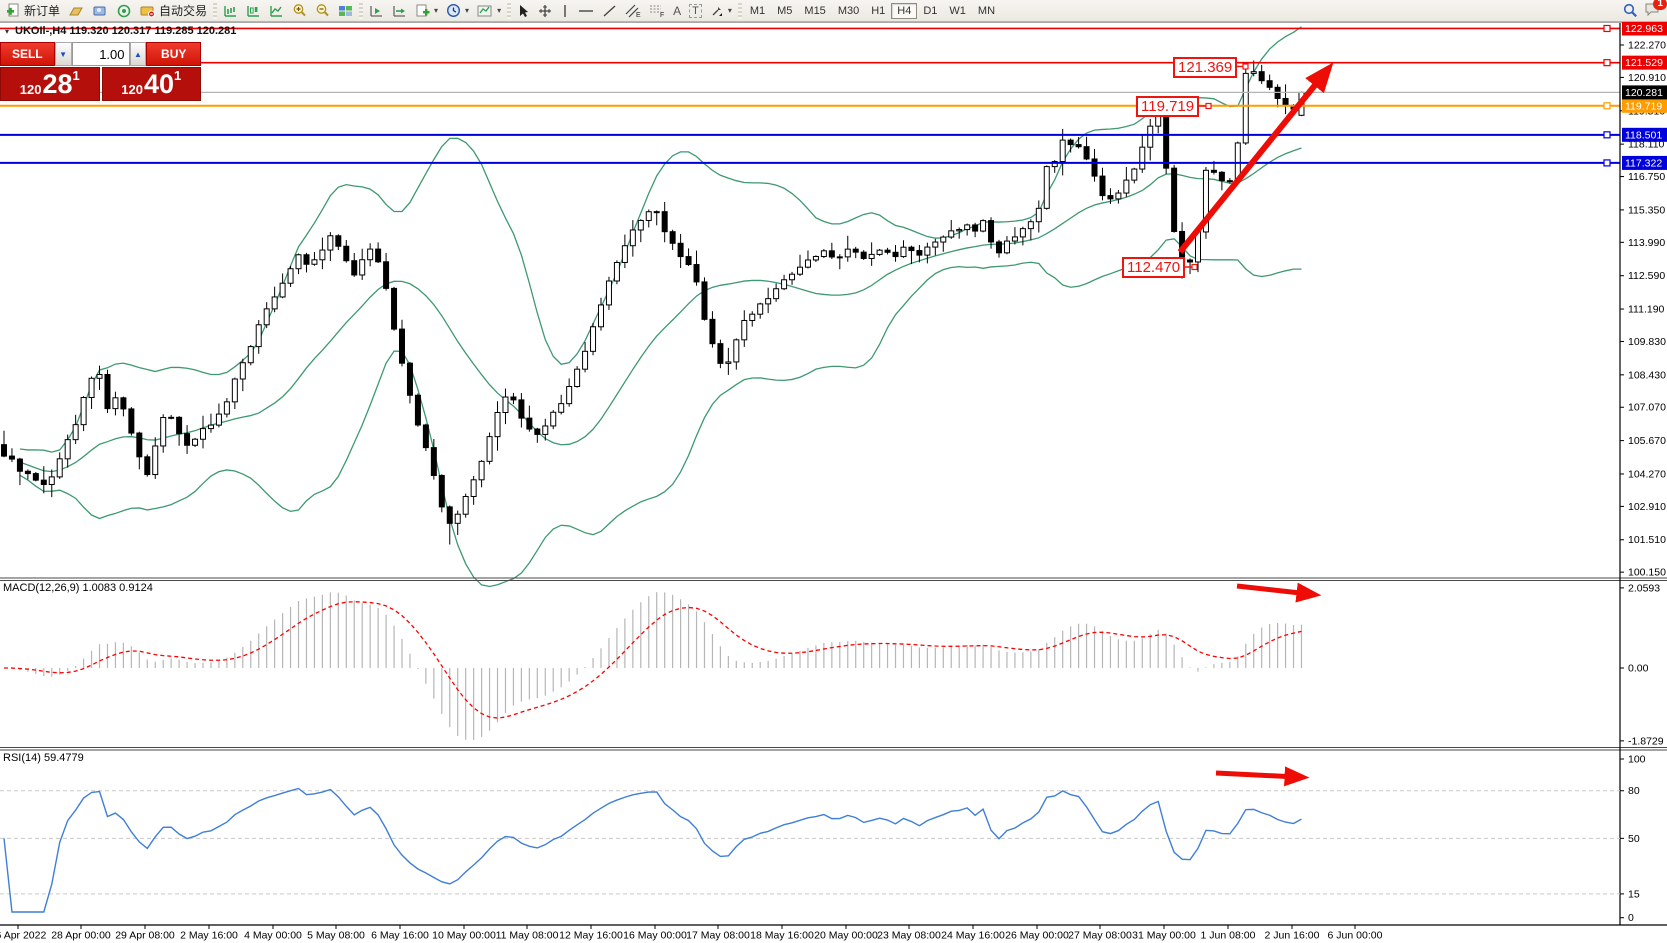  What do you see at coordinates (13, 10) in the screenshot?
I see `new-order-icon` at bounding box center [13, 10].